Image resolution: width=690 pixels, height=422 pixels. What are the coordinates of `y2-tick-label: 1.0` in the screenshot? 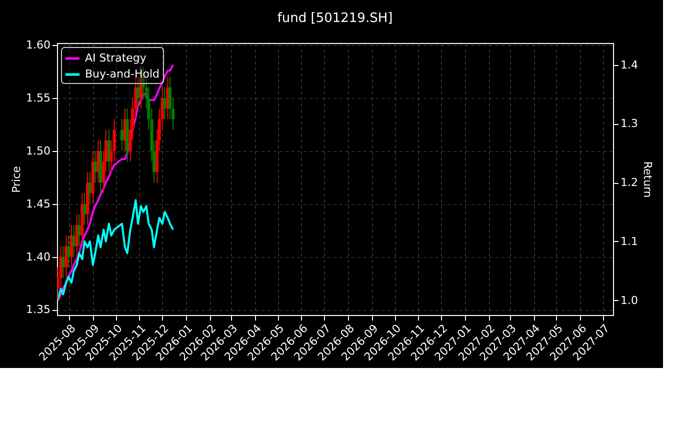 It's located at (629, 300).